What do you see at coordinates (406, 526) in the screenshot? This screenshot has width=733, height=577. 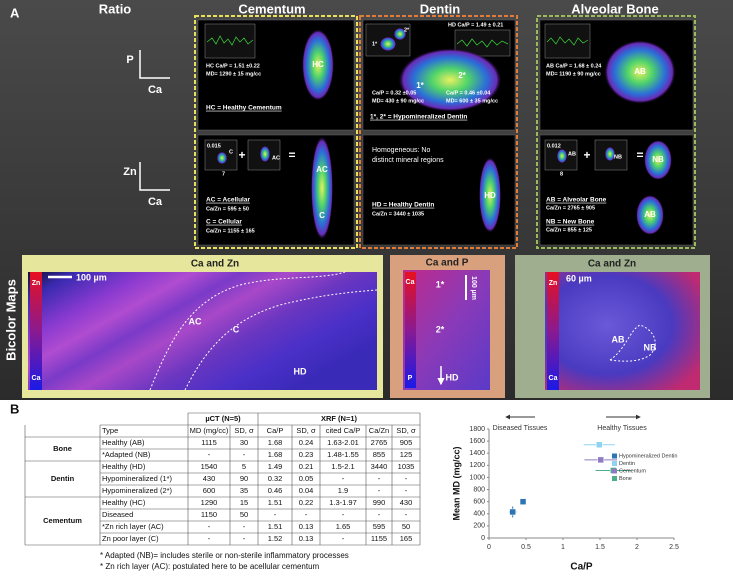 I see `label: 50` at bounding box center [406, 526].